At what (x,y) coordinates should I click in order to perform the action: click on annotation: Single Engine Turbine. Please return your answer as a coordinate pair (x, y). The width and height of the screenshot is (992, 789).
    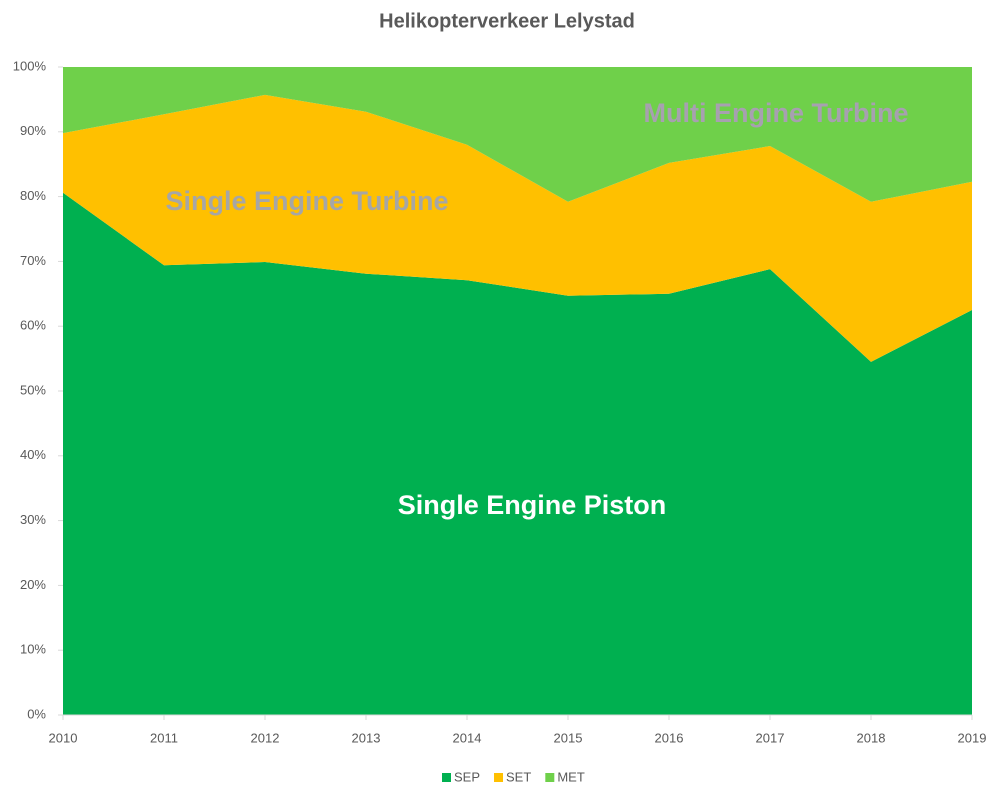
    Looking at the image, I should click on (306, 201).